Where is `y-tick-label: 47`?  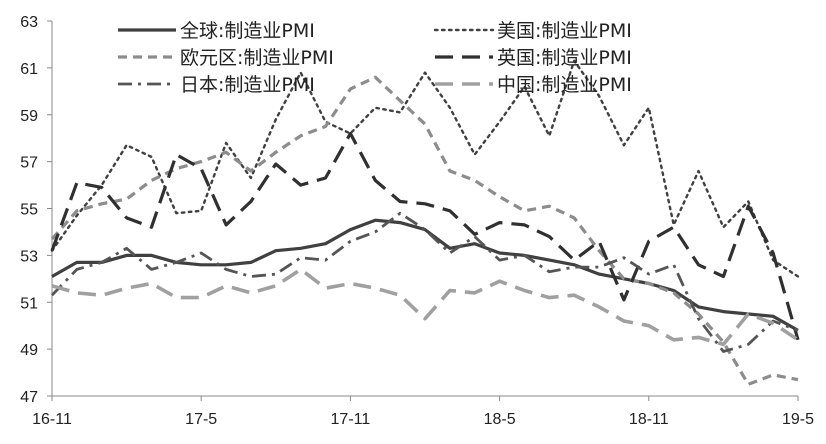 y-tick-label: 47 is located at coordinates (29, 397).